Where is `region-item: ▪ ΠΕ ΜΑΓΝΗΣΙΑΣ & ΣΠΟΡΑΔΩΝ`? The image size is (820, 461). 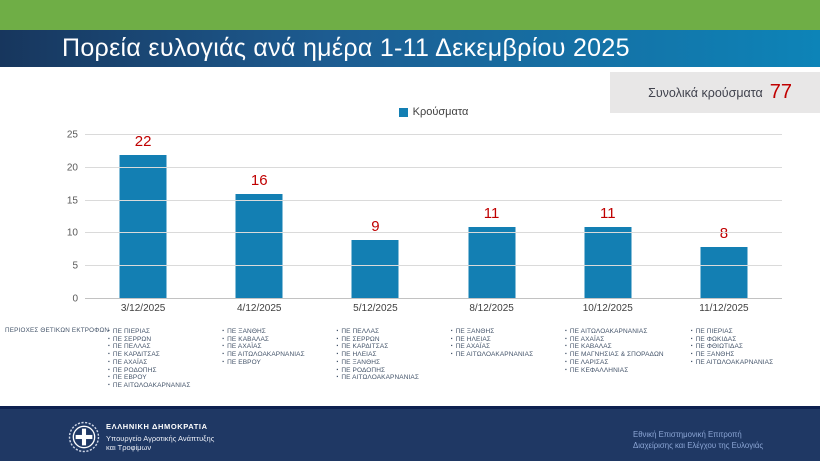
region-item: ▪ ΠΕ ΜΑΓΝΗΣΙΑΣ & ΣΠΟΡΑΔΩΝ is located at coordinates (614, 355).